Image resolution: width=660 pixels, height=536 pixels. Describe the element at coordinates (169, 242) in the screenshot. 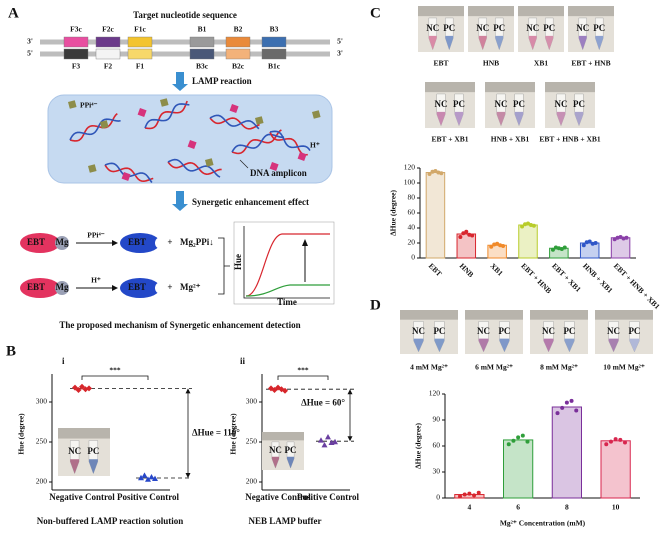

I see `plus: +` at that location.